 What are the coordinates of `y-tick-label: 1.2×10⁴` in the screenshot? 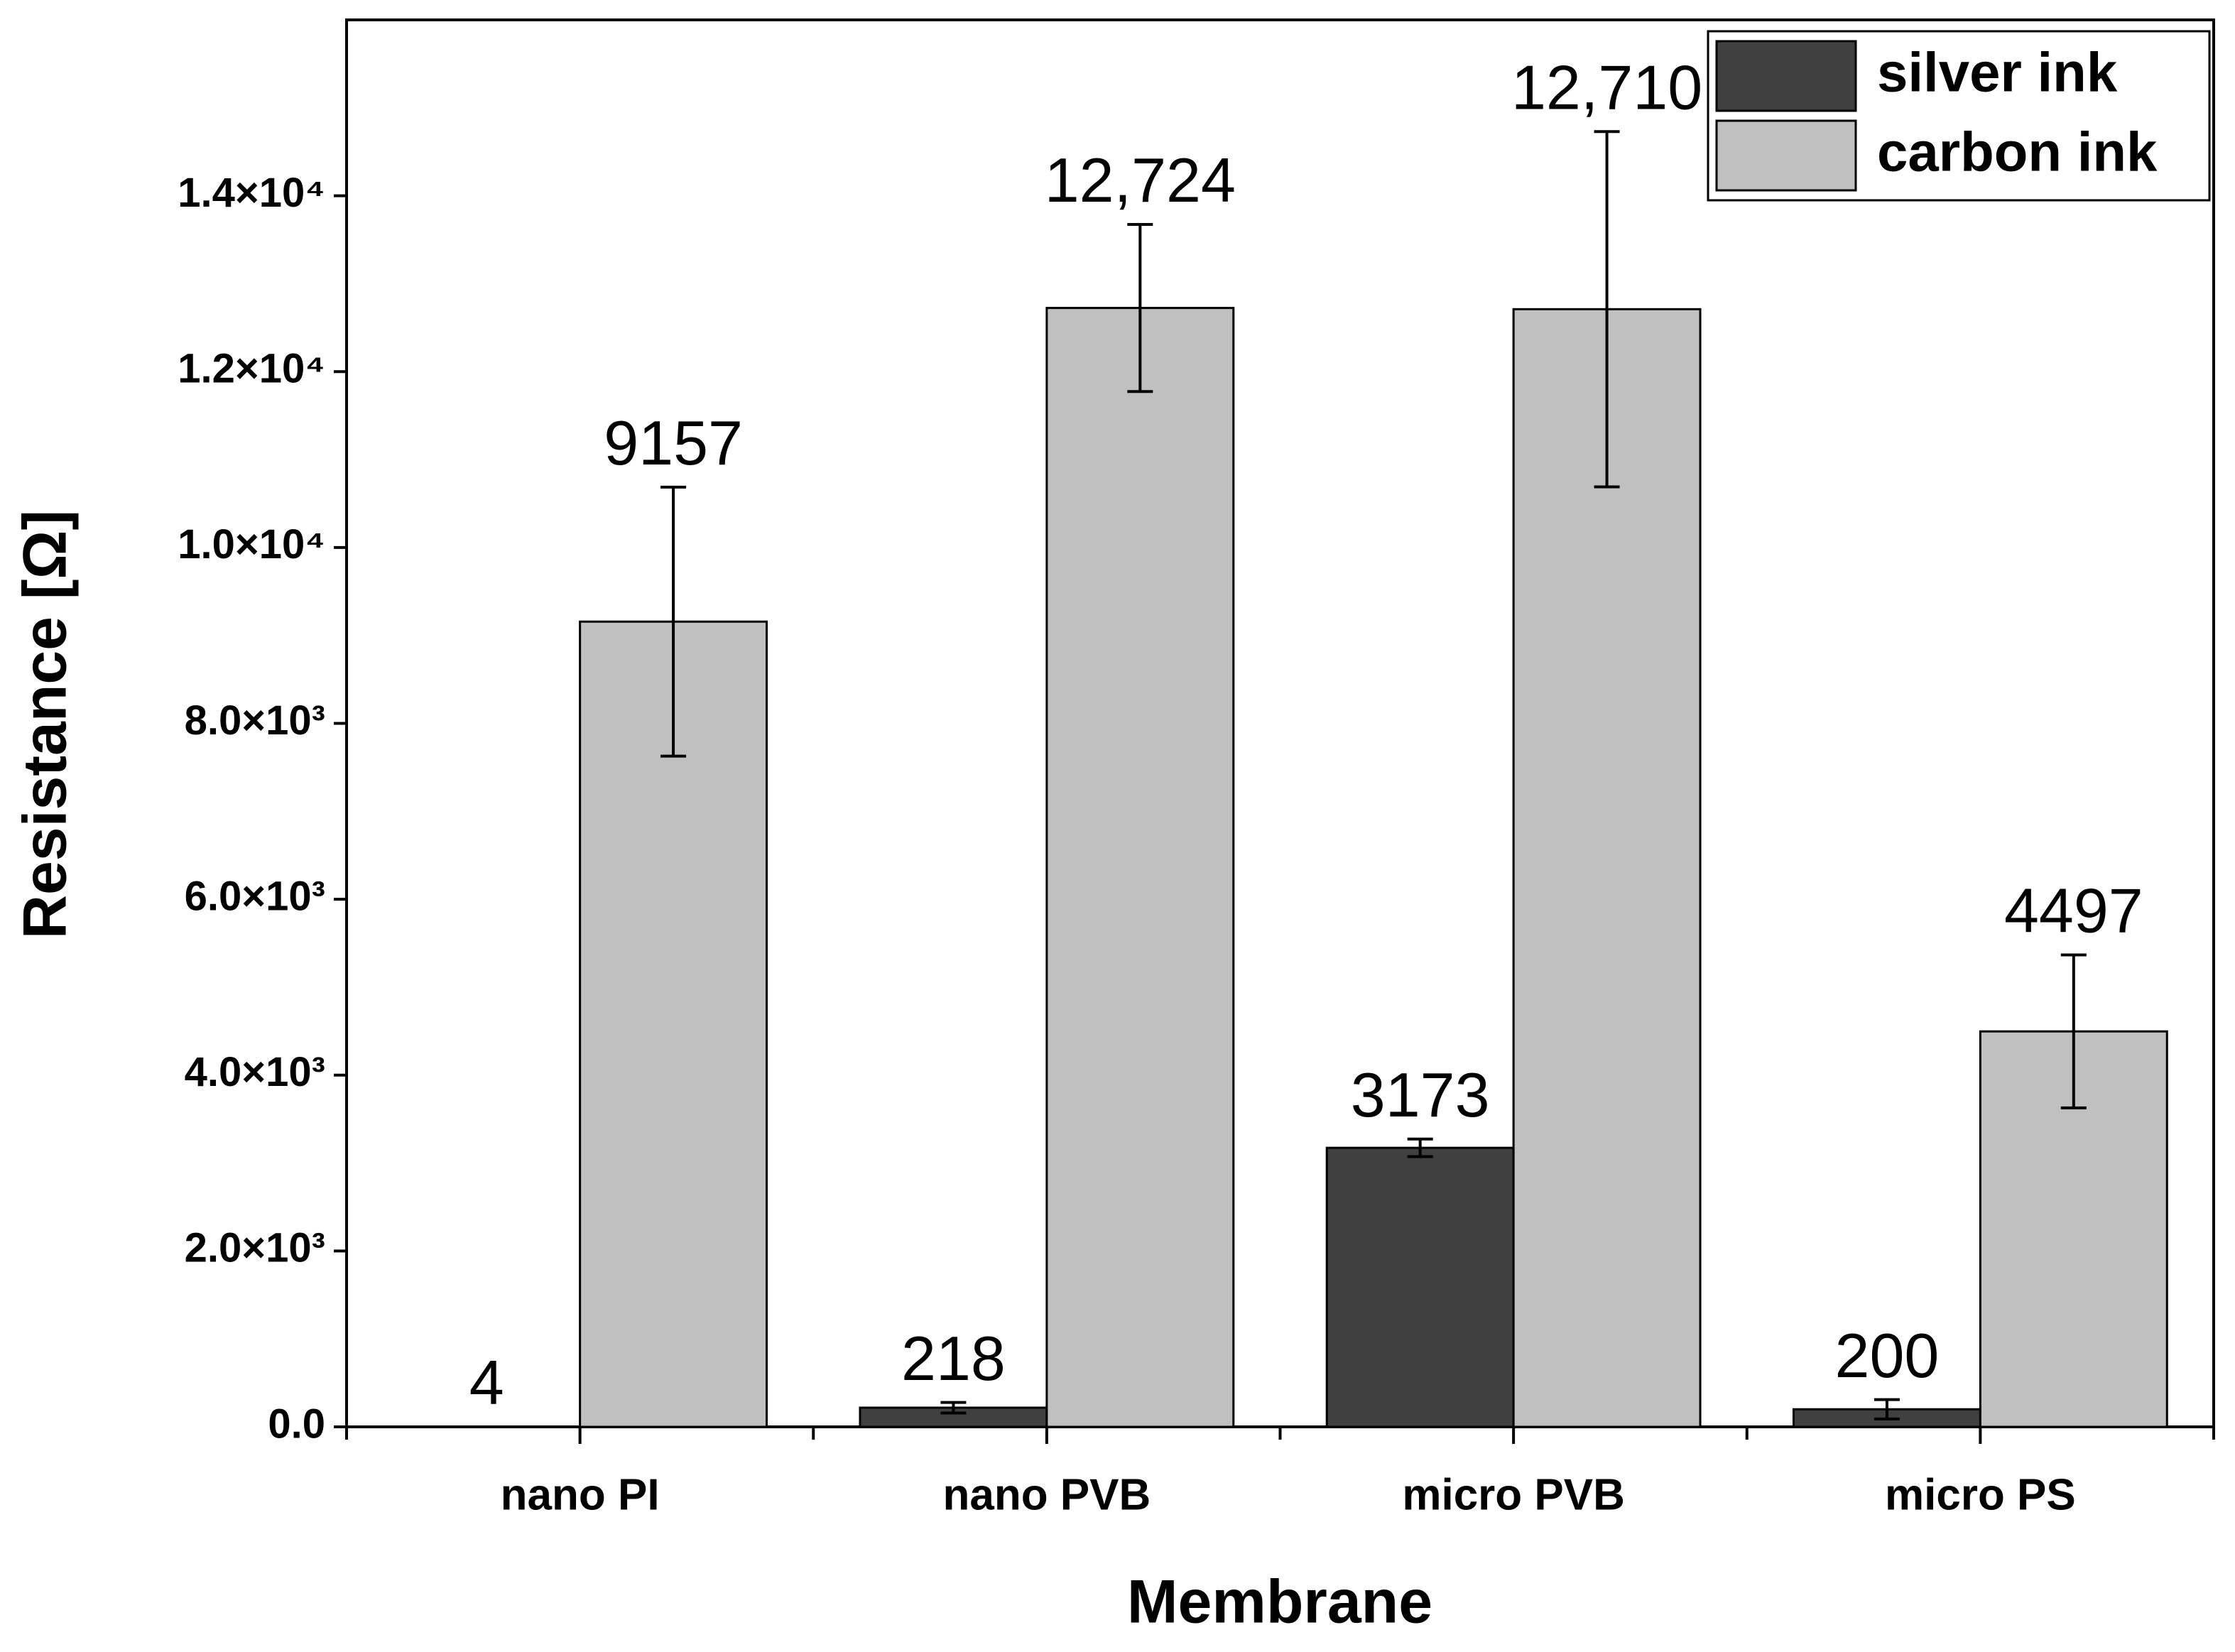 It's located at (251, 369).